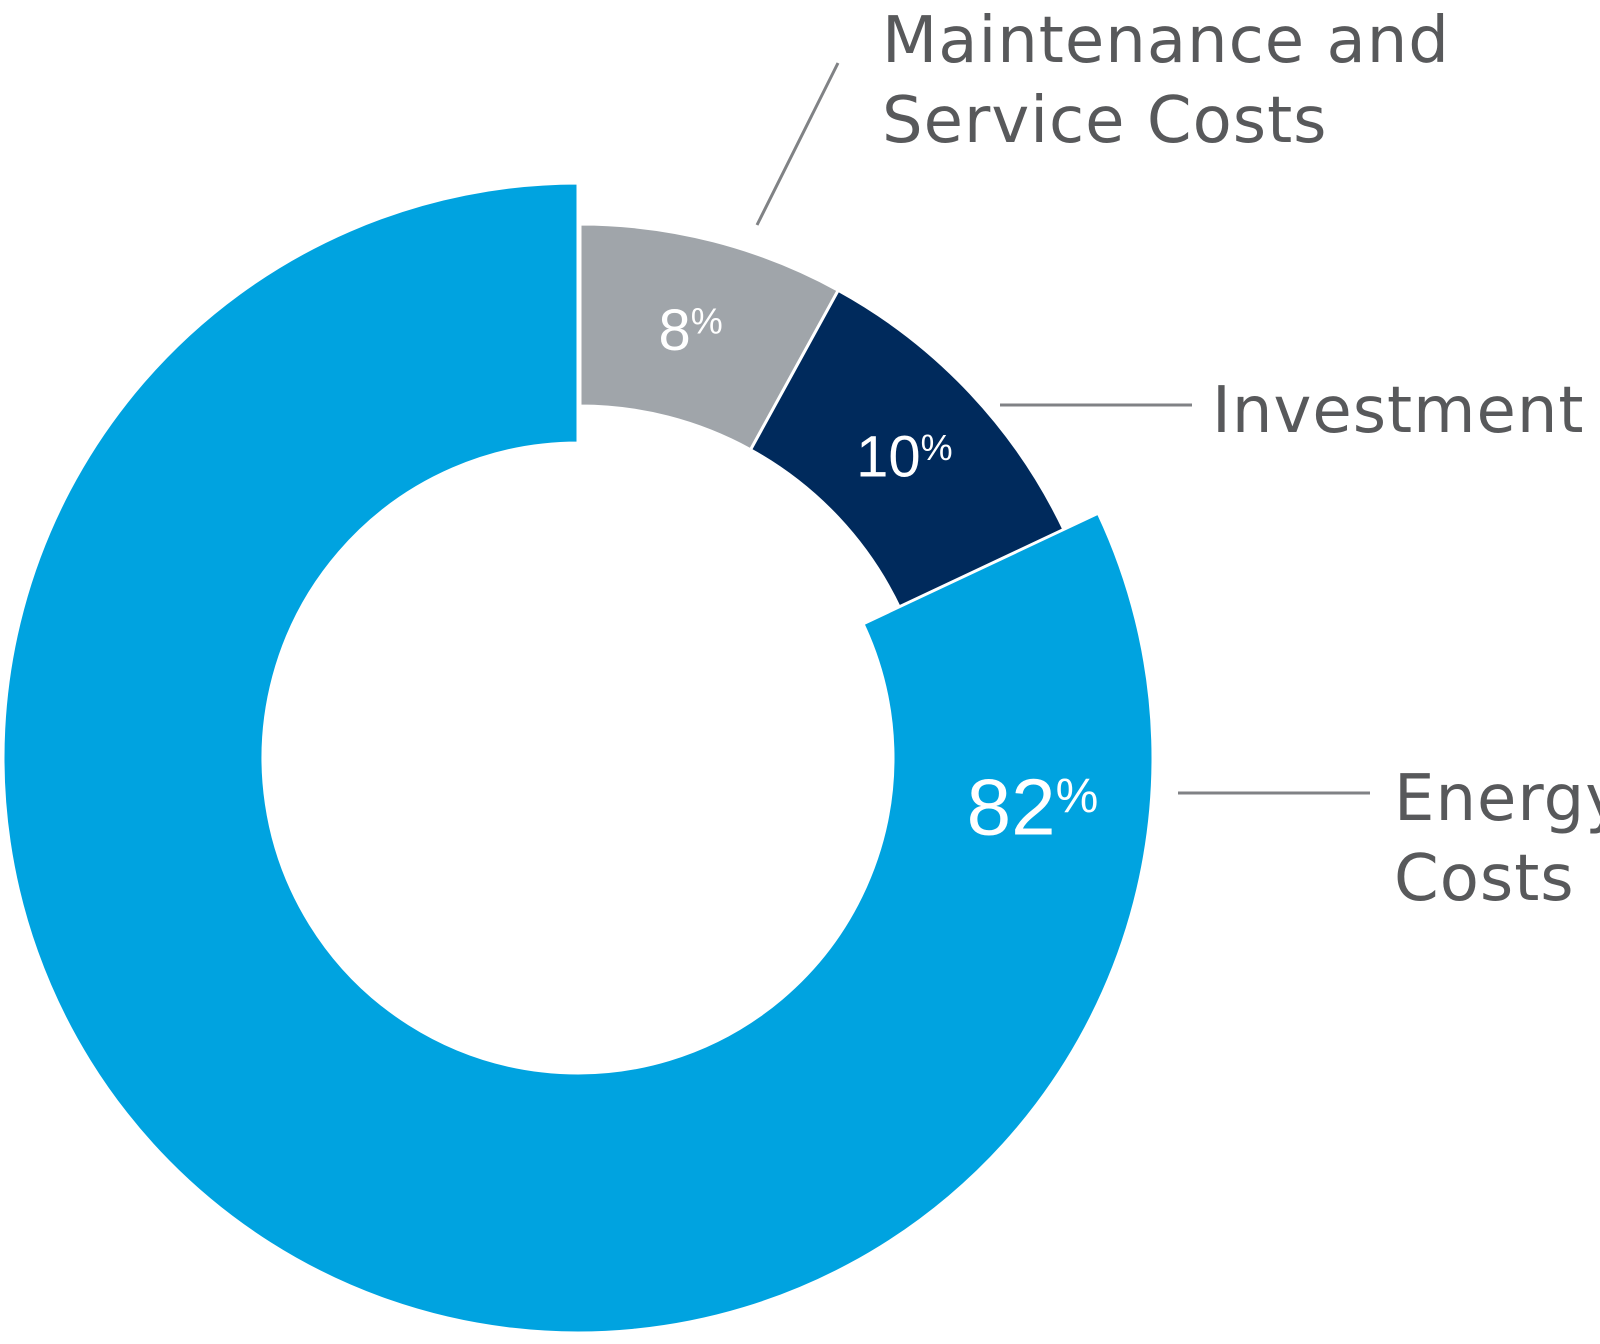 This screenshot has height=1344, width=1600. What do you see at coordinates (1105, 121) in the screenshot?
I see `category-label-line: Service Costs` at bounding box center [1105, 121].